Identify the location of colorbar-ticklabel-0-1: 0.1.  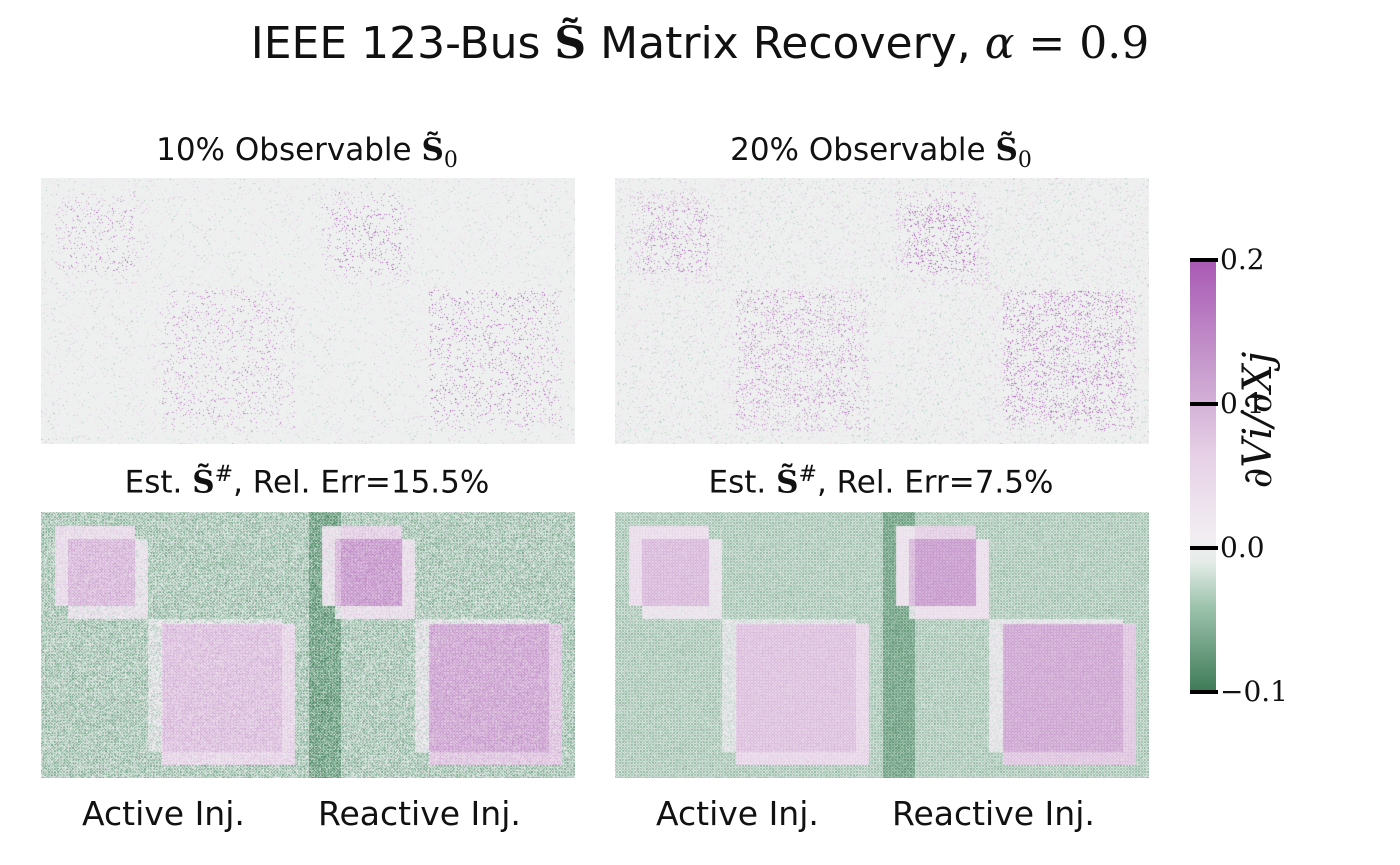
(1242, 403).